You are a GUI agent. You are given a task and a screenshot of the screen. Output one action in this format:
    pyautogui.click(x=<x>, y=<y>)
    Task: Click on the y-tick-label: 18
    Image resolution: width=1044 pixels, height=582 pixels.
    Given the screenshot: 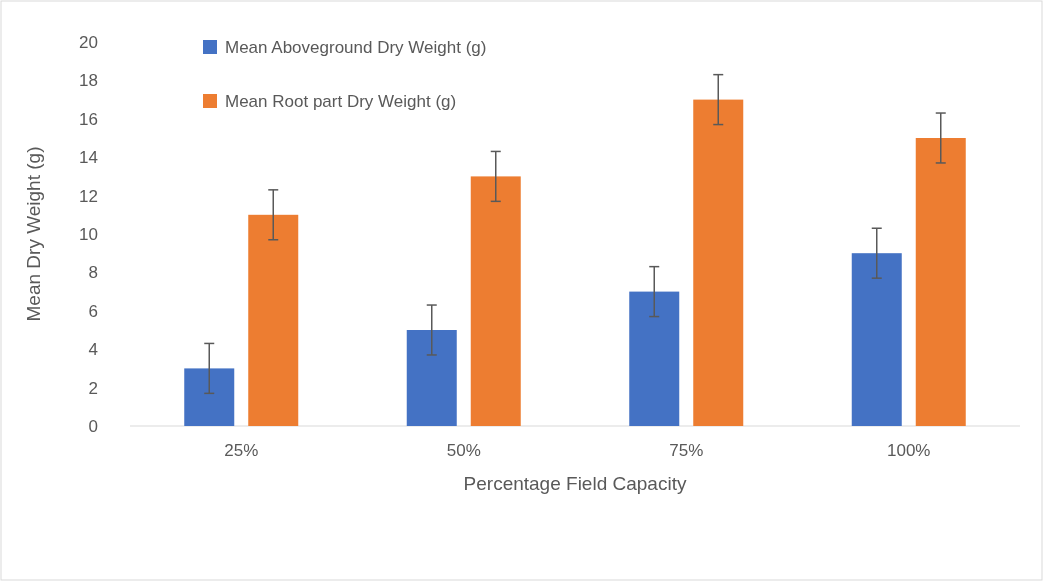 What is the action you would take?
    pyautogui.click(x=88, y=81)
    